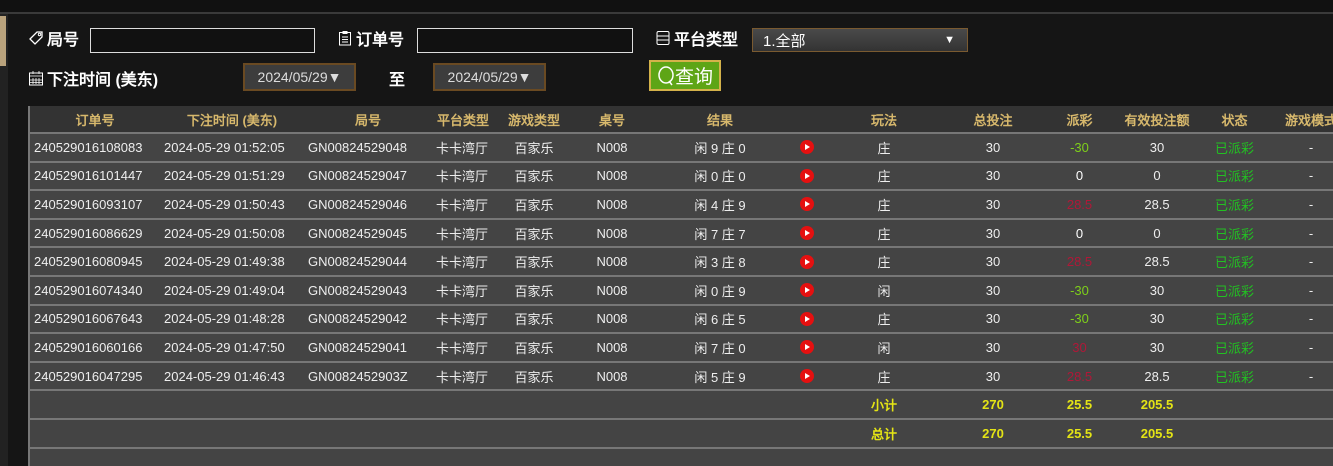 This screenshot has height=466, width=1333. I want to click on round-number-cell: GN00824529045, so click(358, 233).